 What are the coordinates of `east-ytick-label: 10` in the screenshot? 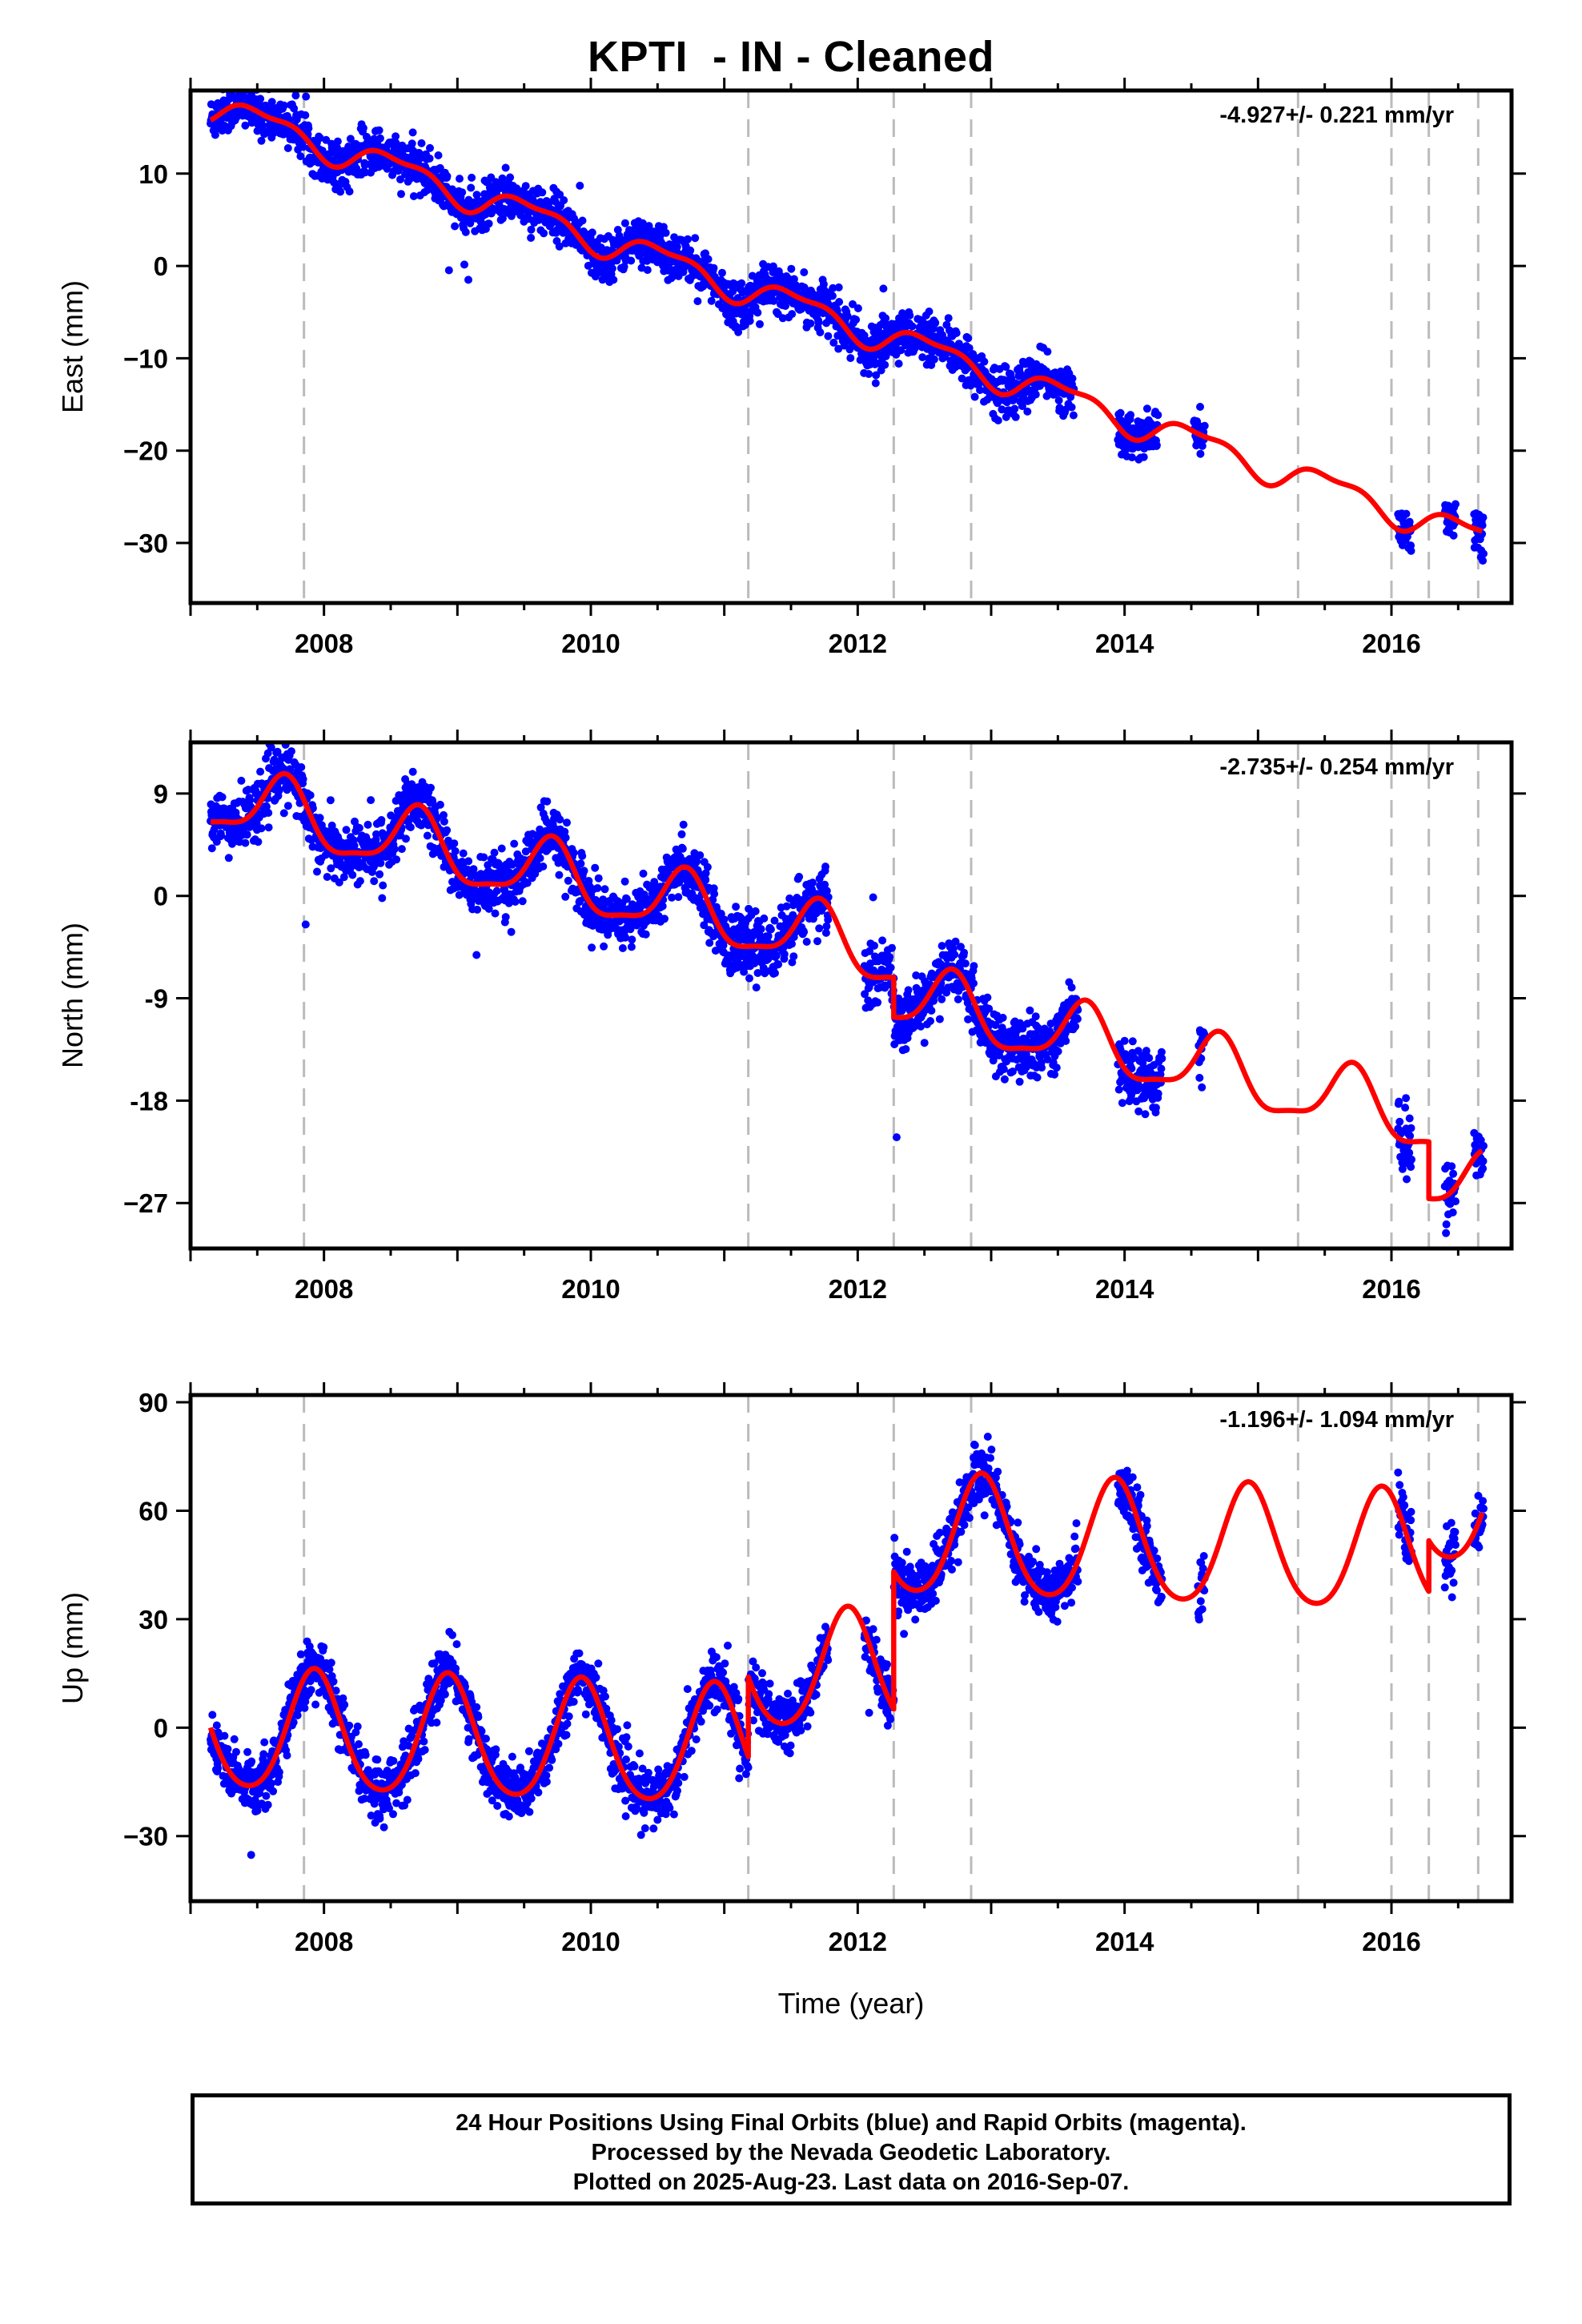 It's located at (154, 174).